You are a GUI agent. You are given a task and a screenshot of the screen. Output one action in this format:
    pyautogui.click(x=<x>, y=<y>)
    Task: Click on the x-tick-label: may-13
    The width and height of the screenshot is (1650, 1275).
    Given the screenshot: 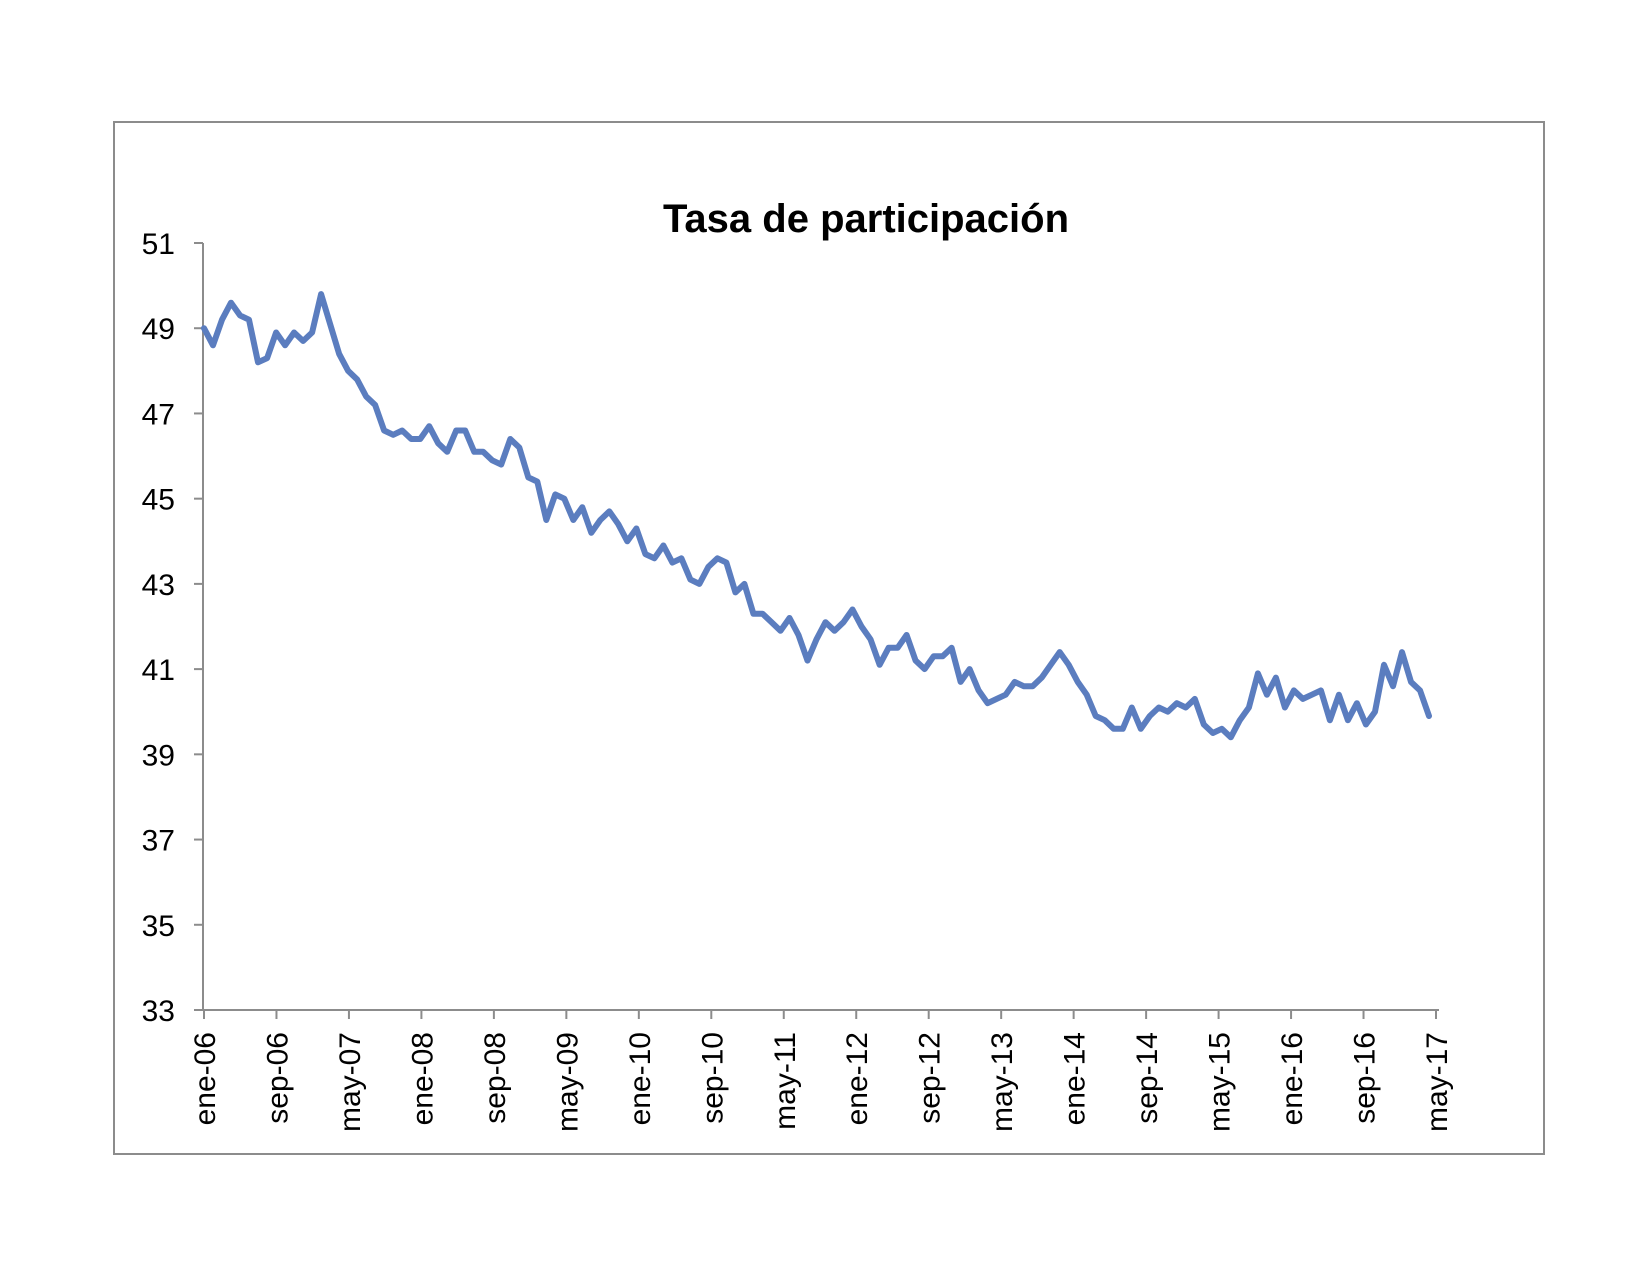 What is the action you would take?
    pyautogui.click(x=1002, y=1082)
    